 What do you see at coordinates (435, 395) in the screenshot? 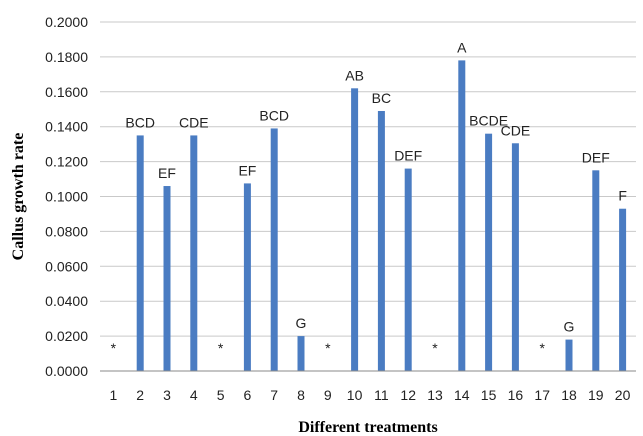
I see `x-tick-label: 13` at bounding box center [435, 395].